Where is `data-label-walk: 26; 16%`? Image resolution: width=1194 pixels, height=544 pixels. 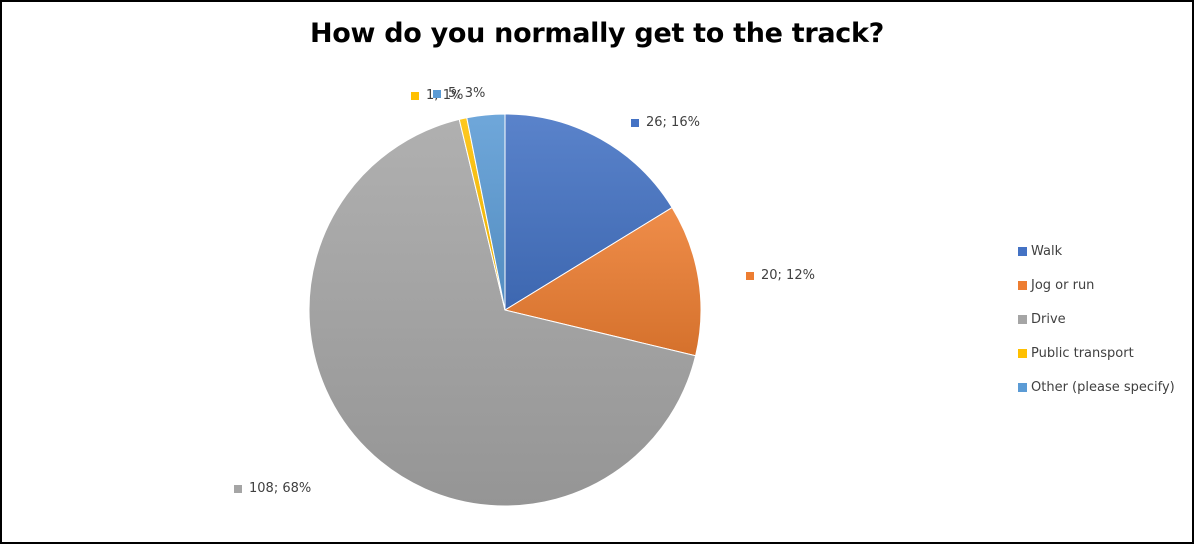 data-label-walk: 26; 16% is located at coordinates (665, 122).